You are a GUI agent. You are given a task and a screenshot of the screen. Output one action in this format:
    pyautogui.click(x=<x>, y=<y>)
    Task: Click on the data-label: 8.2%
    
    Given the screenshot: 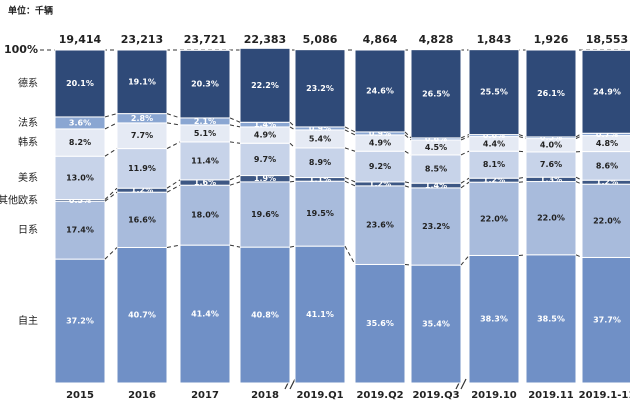 What is the action you would take?
    pyautogui.click(x=80, y=142)
    